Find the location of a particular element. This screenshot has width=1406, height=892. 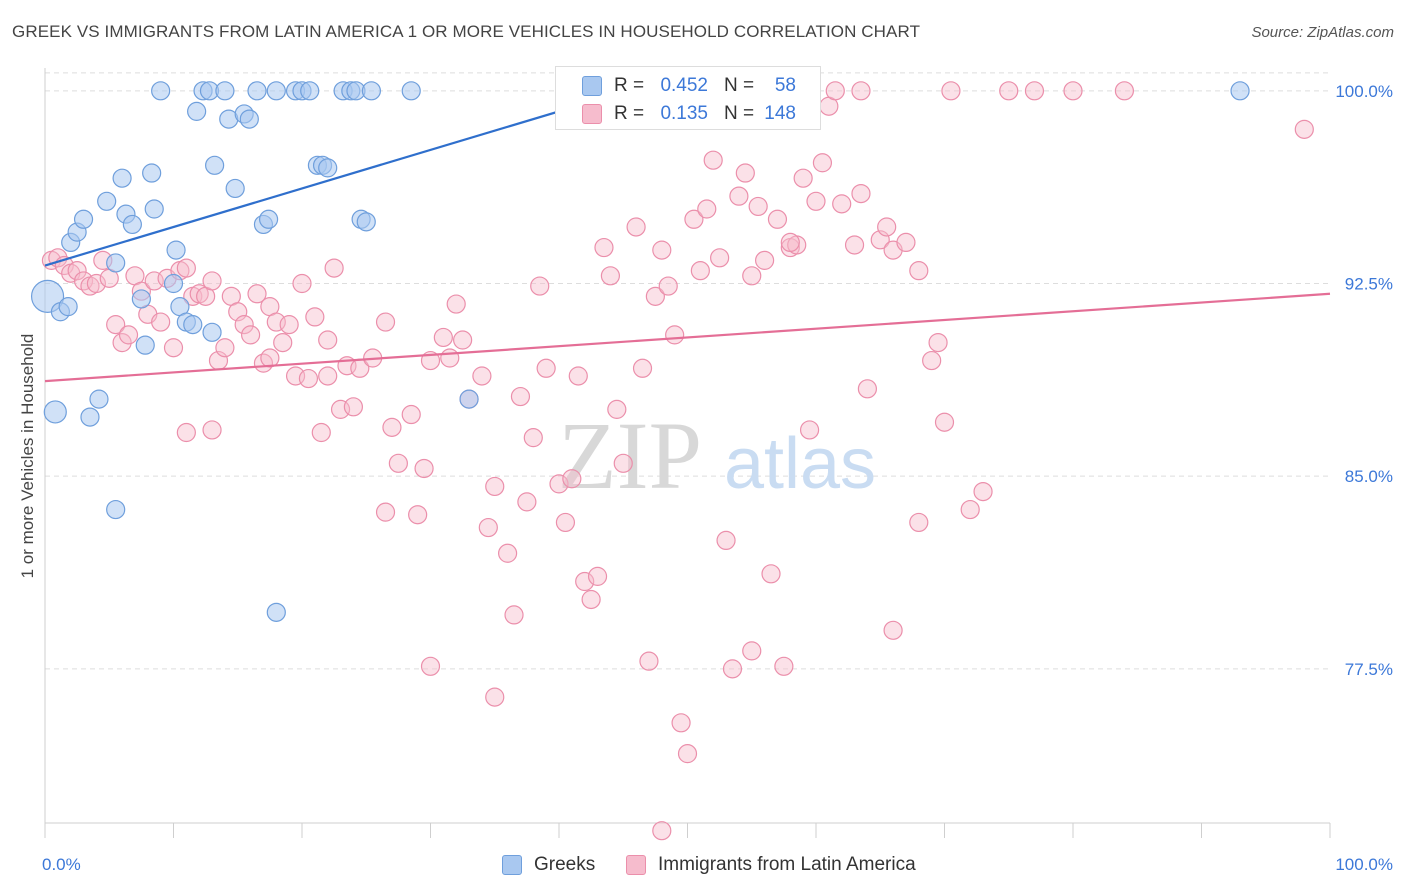

watermark-atlas: atlas is located at coordinates (800, 464).